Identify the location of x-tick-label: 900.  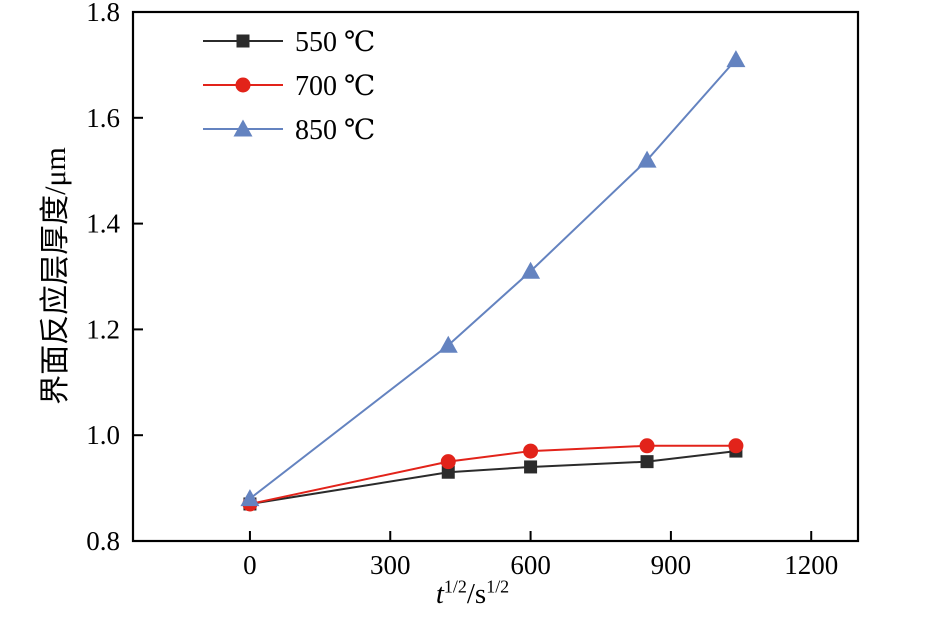
(671, 565).